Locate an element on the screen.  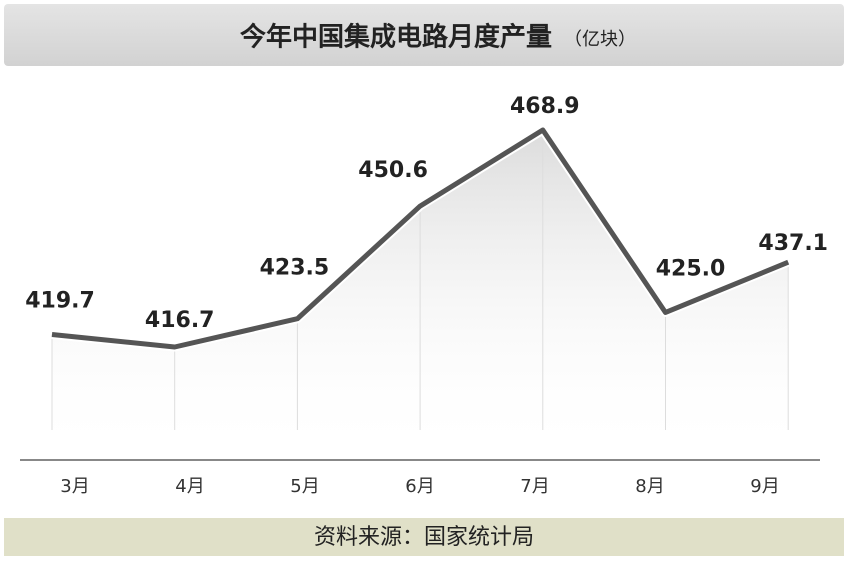
source: 资料来源：国家统计局 is located at coordinates (424, 537).